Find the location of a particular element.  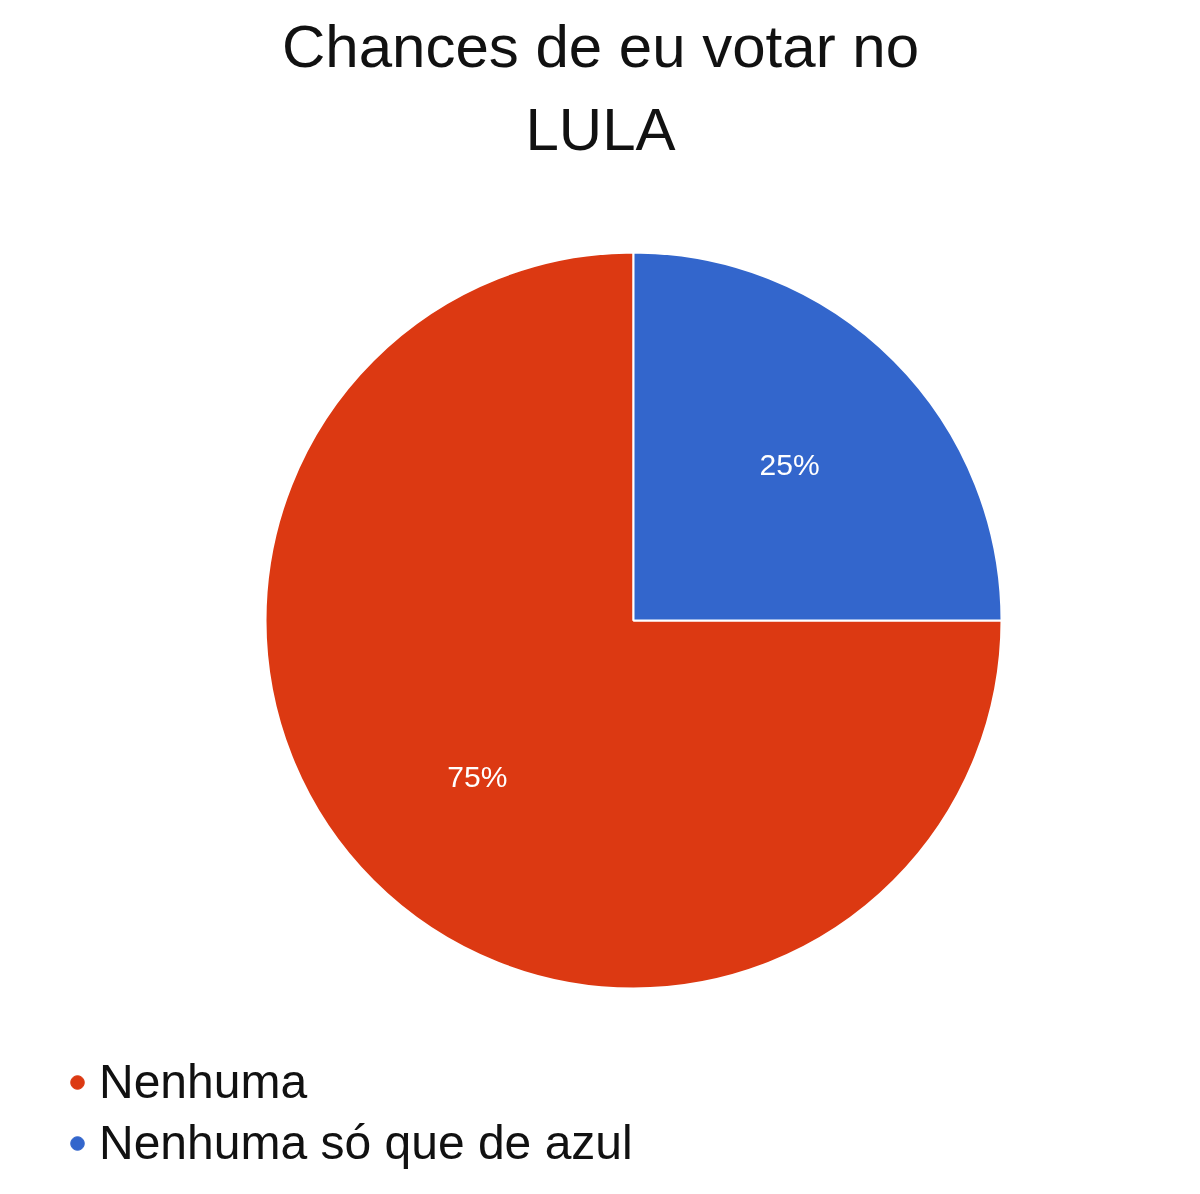

legend-label: Nenhuma is located at coordinates (203, 1081).